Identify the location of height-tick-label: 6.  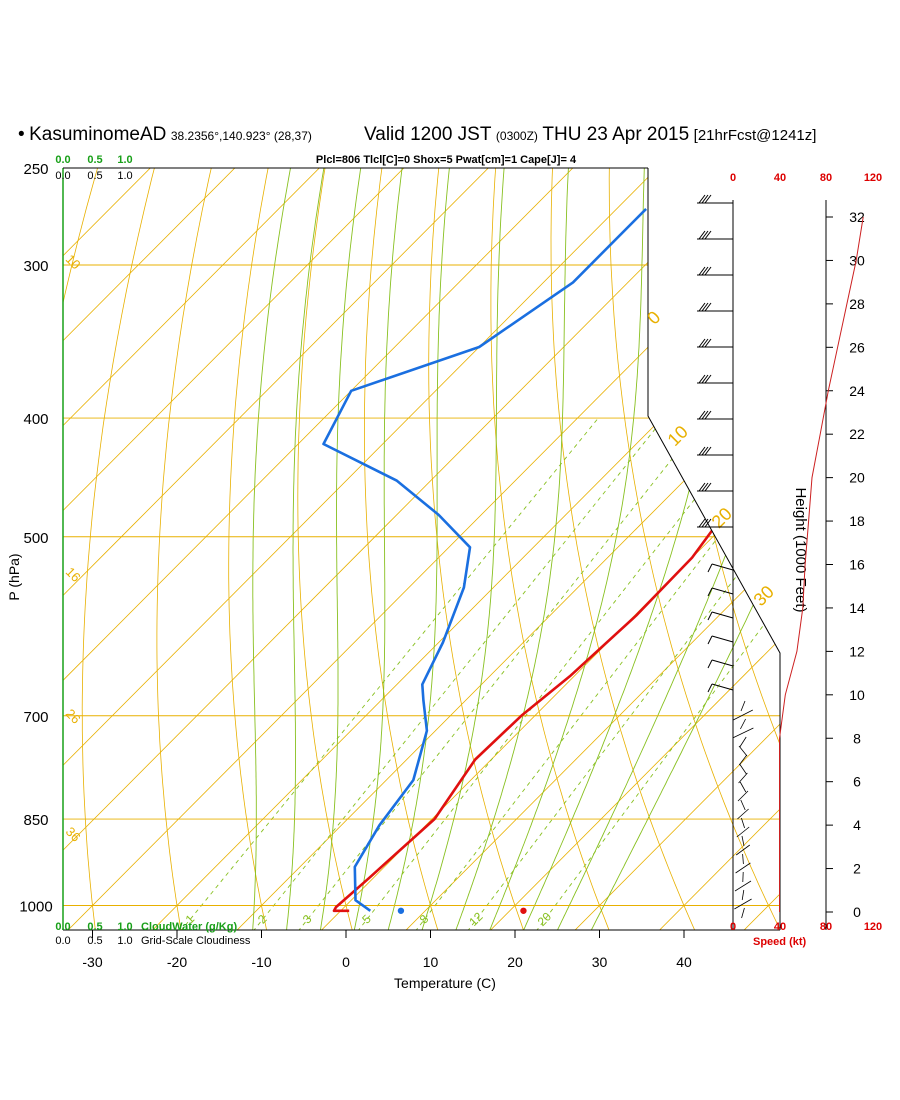
(857, 782).